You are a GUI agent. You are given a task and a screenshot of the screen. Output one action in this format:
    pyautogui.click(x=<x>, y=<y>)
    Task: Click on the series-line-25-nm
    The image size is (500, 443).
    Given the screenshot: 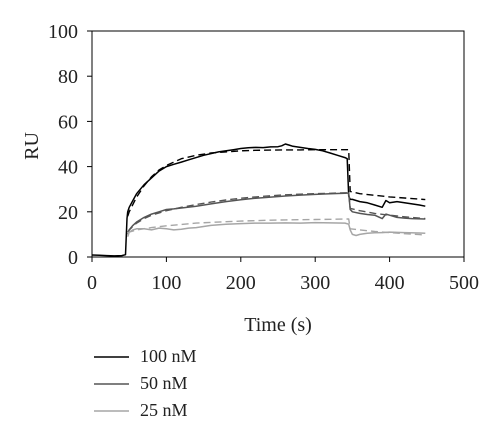 What is the action you would take?
    pyautogui.click(x=276, y=229)
    